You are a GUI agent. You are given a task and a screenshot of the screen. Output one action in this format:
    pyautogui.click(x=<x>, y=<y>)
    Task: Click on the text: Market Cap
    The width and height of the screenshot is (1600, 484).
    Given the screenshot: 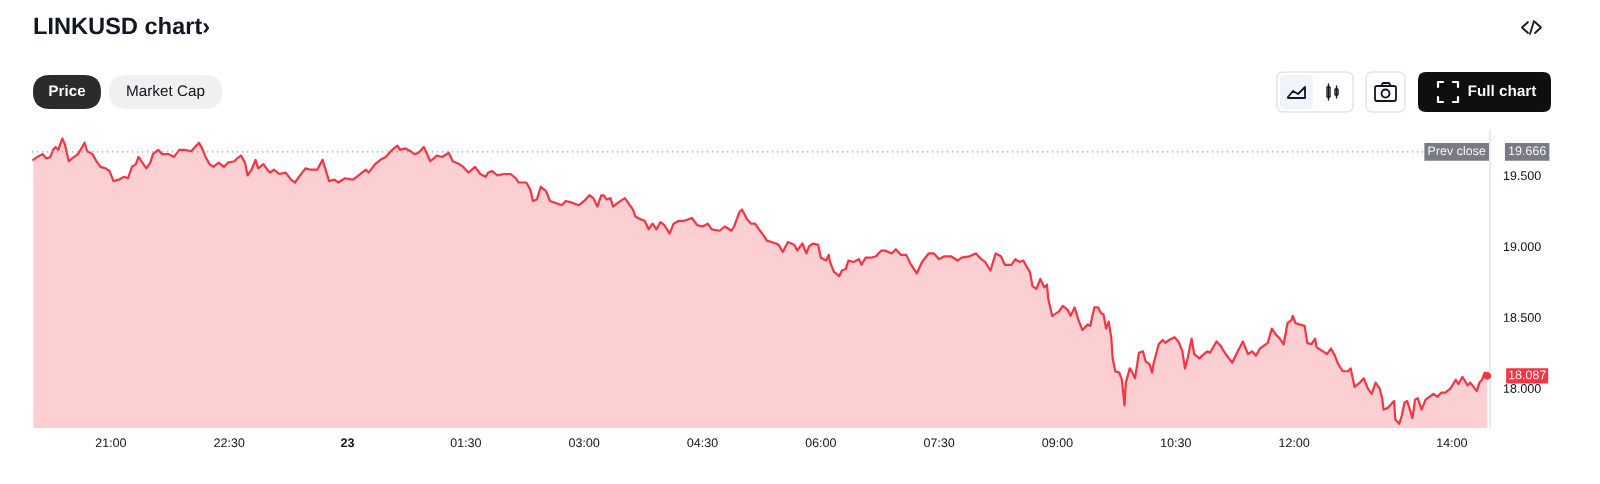 What is the action you would take?
    pyautogui.click(x=166, y=92)
    